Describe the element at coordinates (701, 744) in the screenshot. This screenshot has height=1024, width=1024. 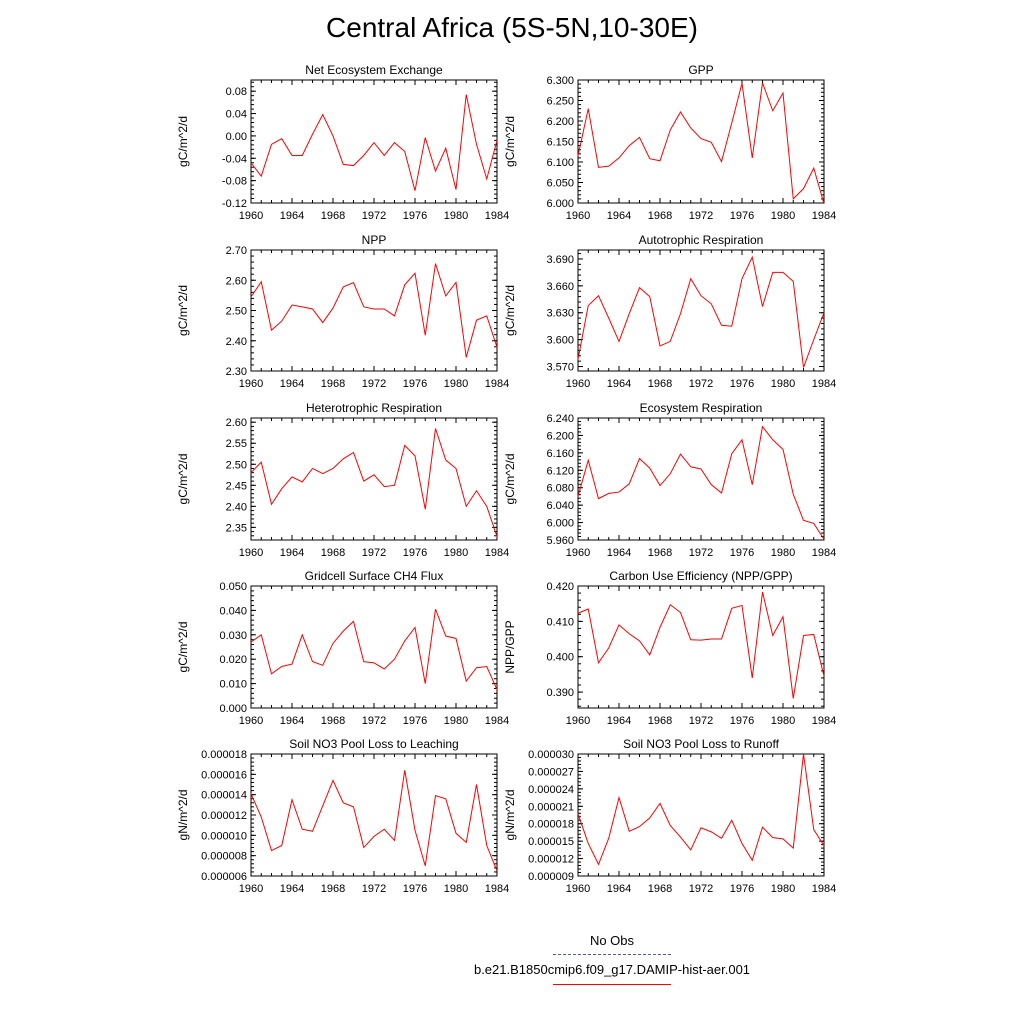
I see `chart-title: Soil NO3 Pool Loss to Runoff` at that location.